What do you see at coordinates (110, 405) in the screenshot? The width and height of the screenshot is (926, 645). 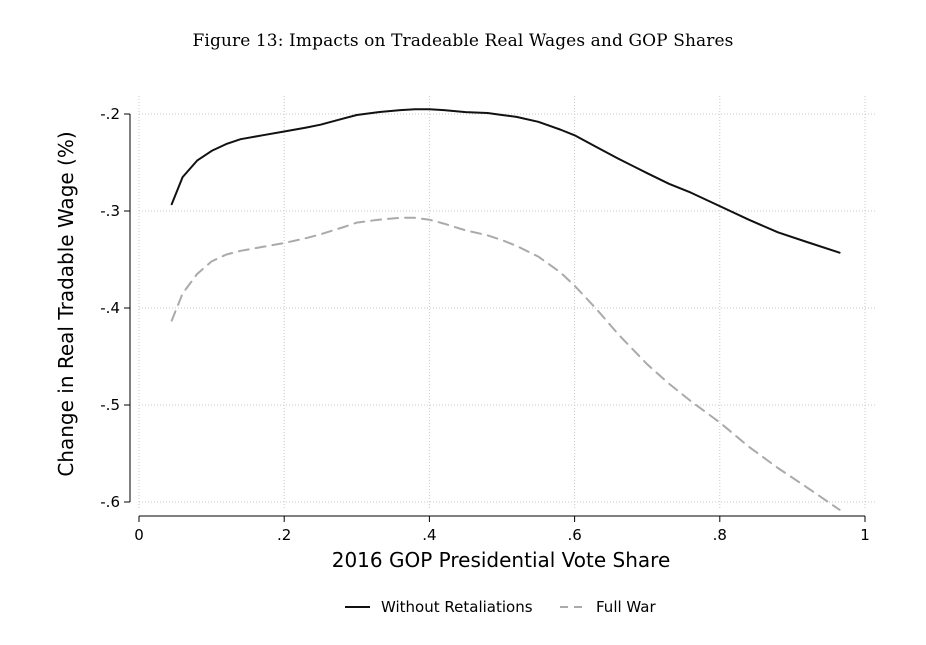 I see `y-tick-label: -.5` at bounding box center [110, 405].